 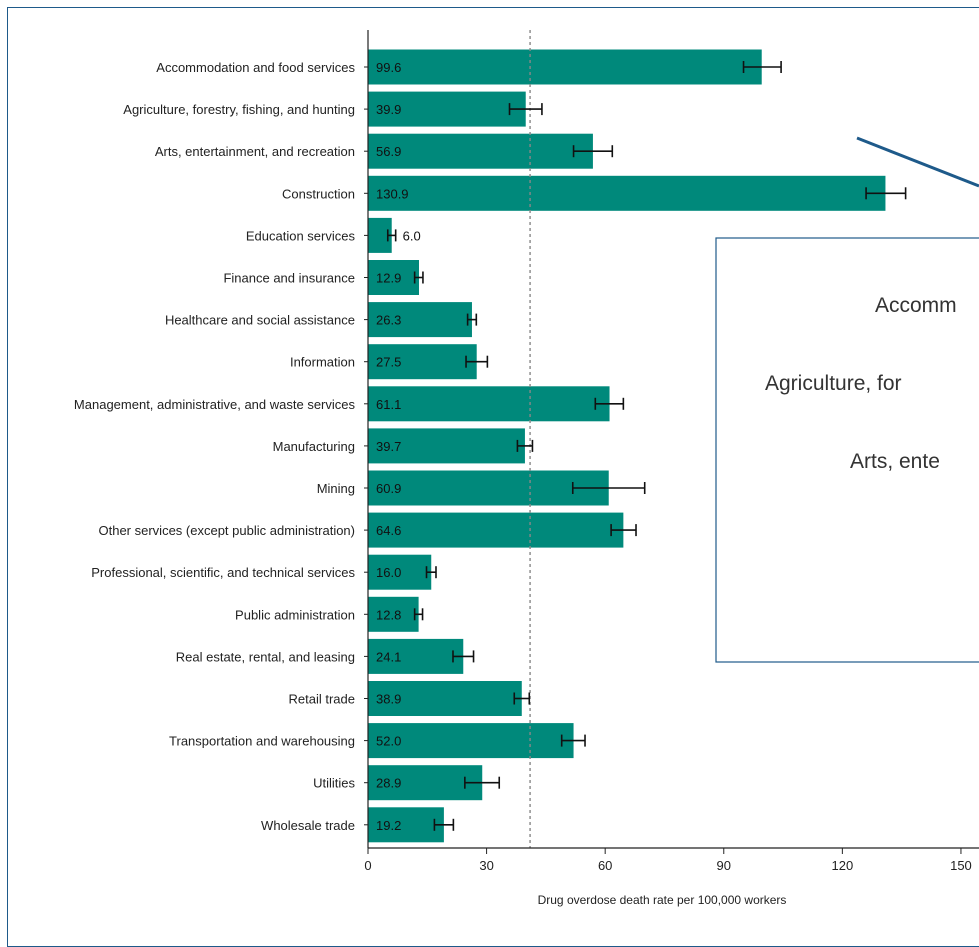 What do you see at coordinates (847, 450) in the screenshot?
I see `inset-box` at bounding box center [847, 450].